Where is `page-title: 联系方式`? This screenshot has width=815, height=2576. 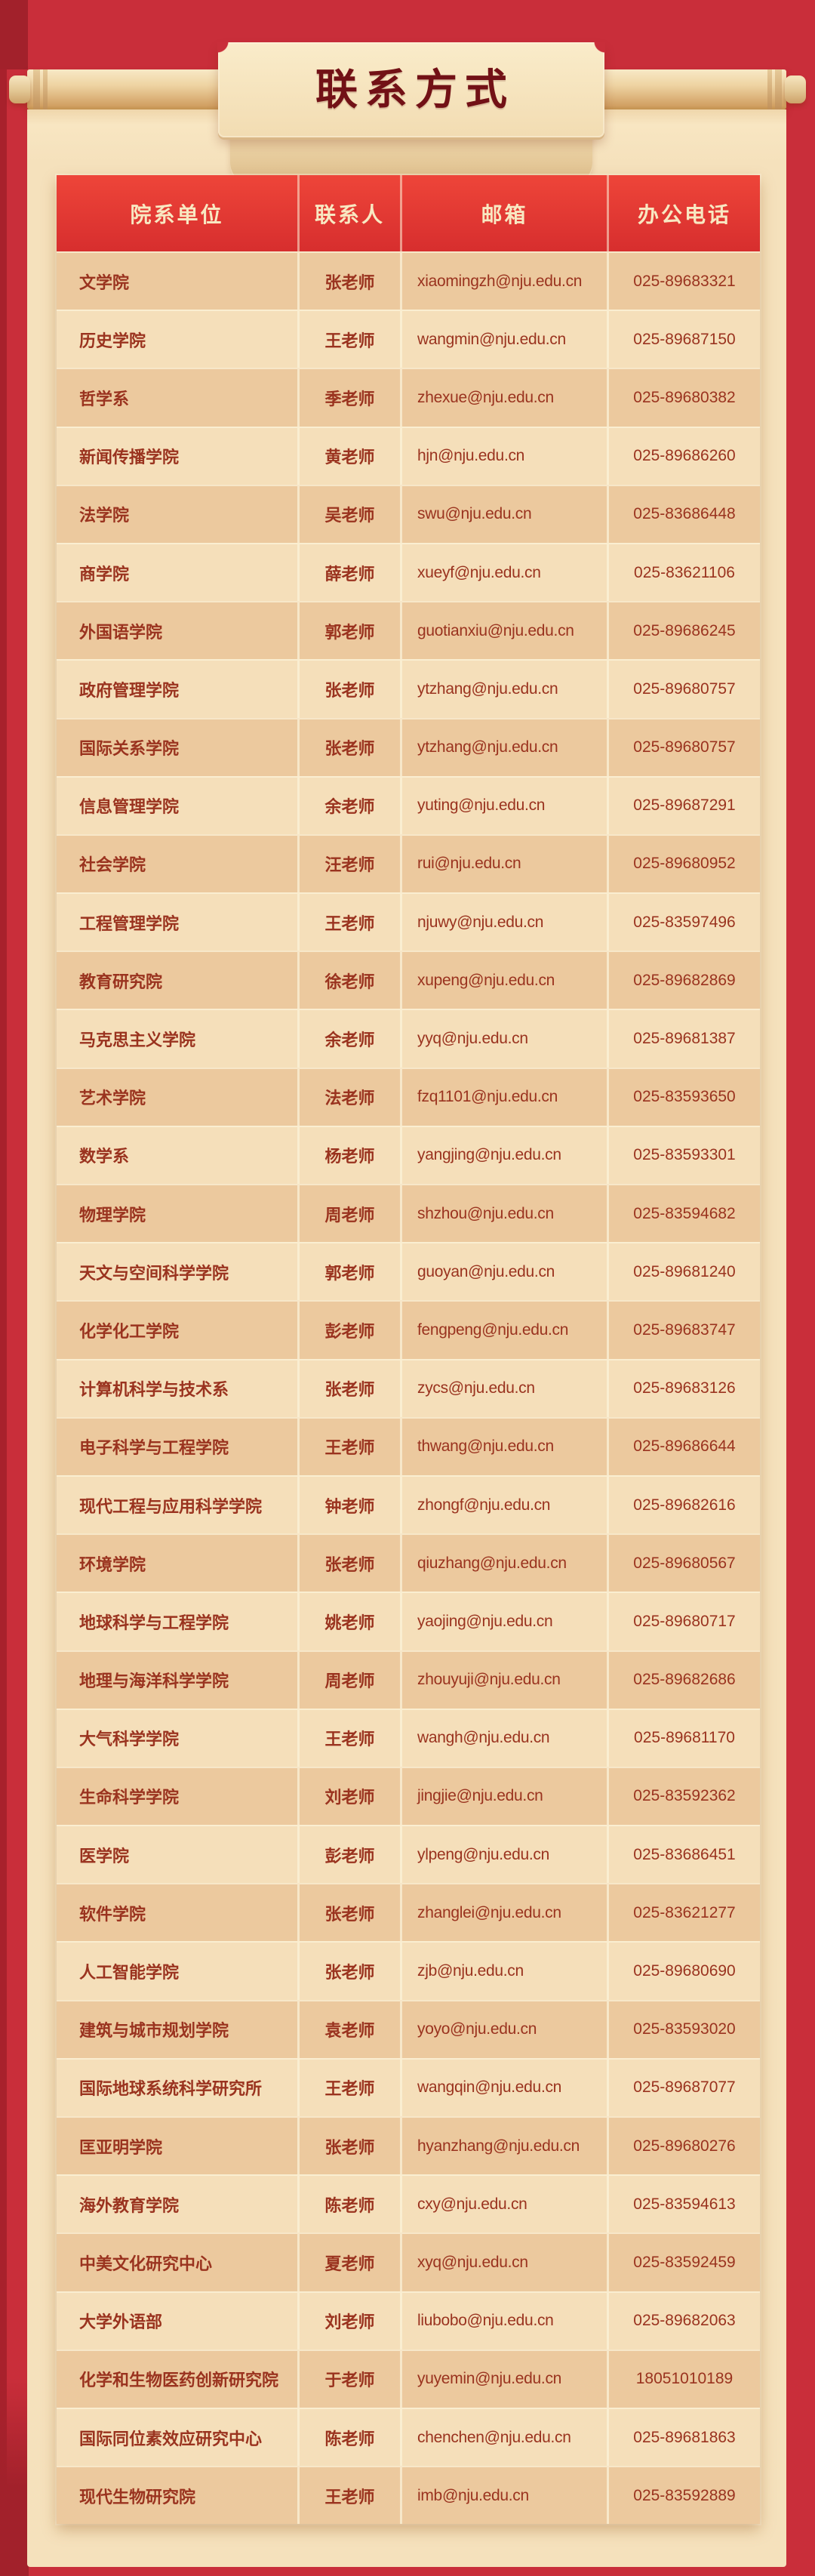 page-title: 联系方式 is located at coordinates (415, 89).